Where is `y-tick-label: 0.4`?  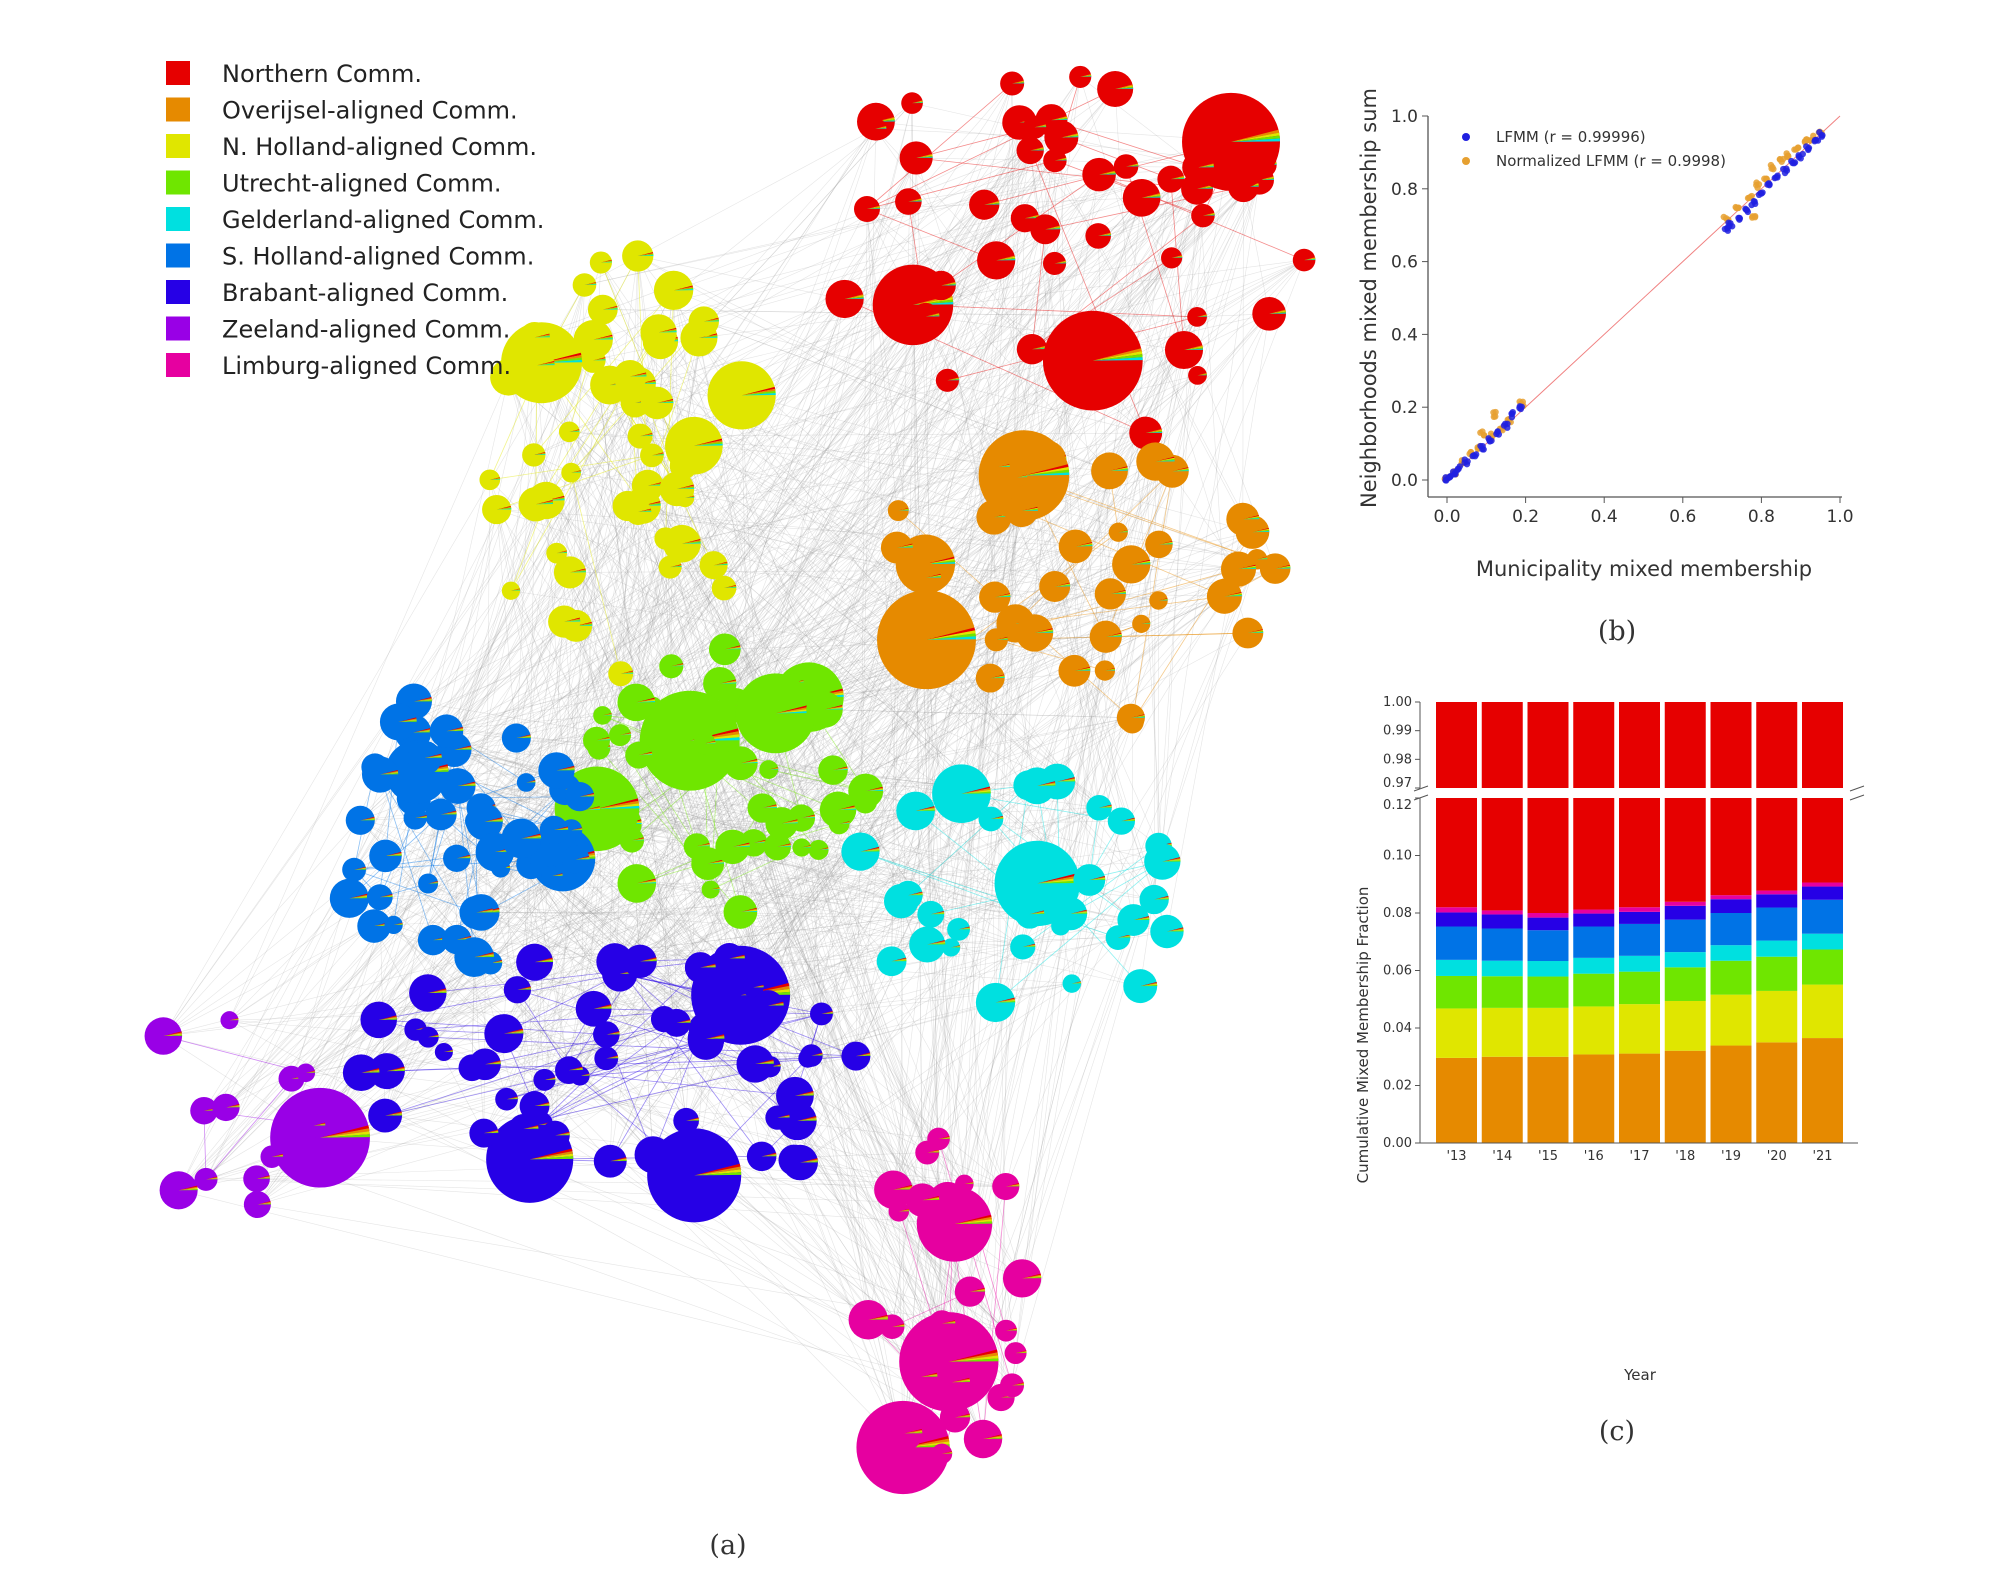
y-tick-label: 0.4 is located at coordinates (1404, 335).